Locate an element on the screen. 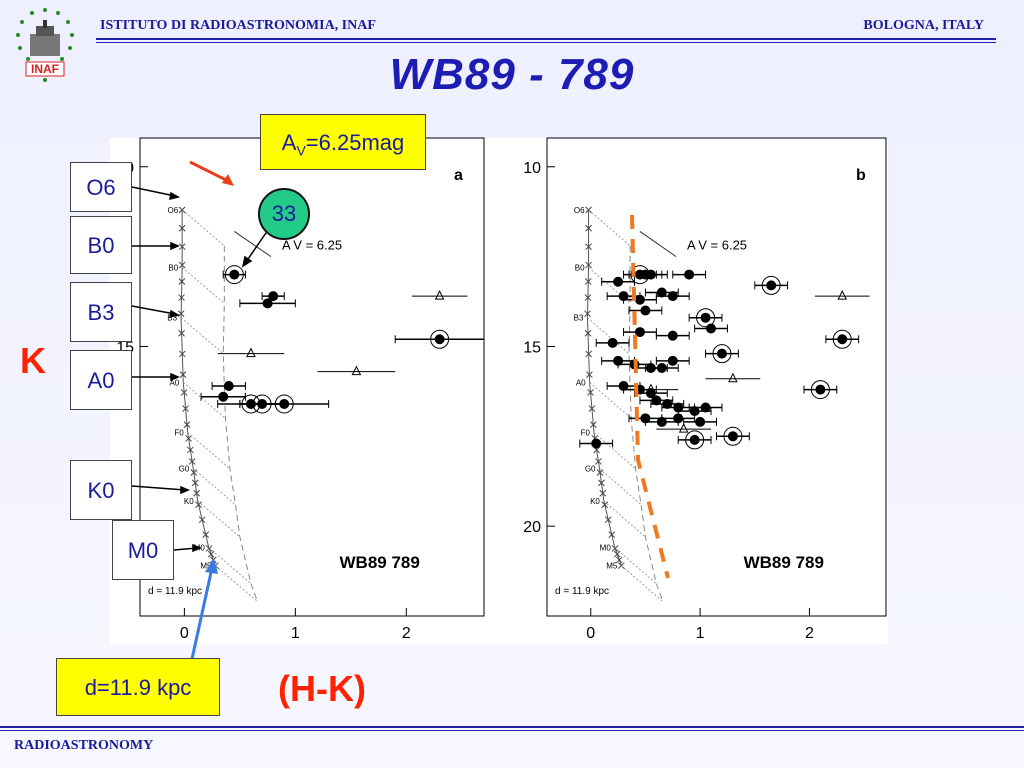 This screenshot has height=768, width=1024. y-tick-label: 20 is located at coordinates (532, 527).